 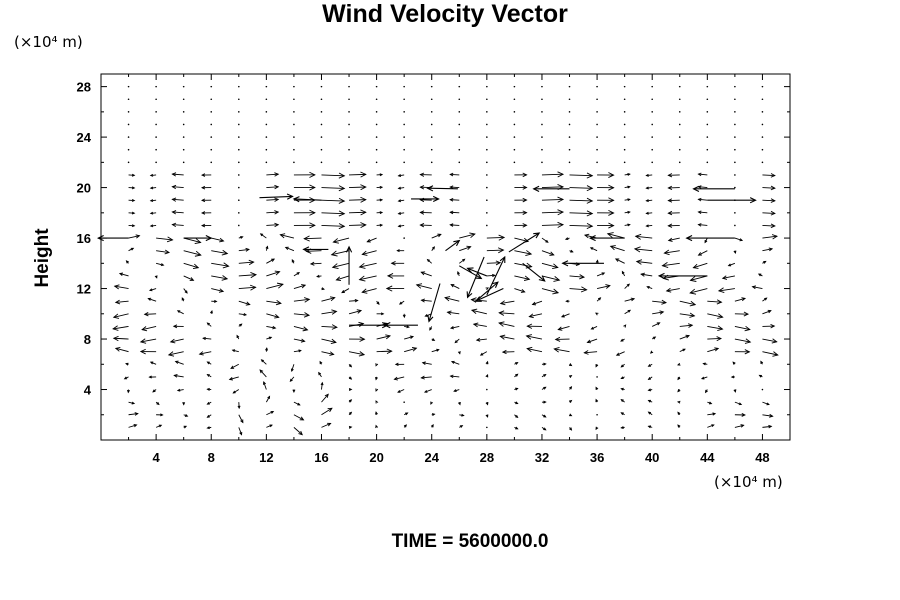 I want to click on y-tick-label: 8, so click(x=87, y=339).